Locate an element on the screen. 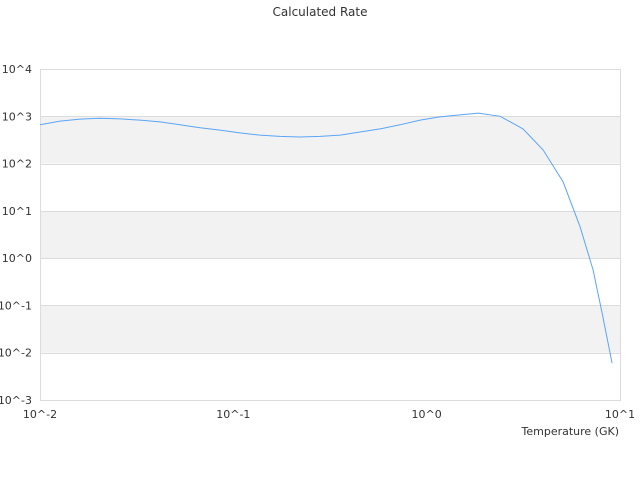 The image size is (640, 484). x-tick-label: 10^0 is located at coordinates (427, 414).